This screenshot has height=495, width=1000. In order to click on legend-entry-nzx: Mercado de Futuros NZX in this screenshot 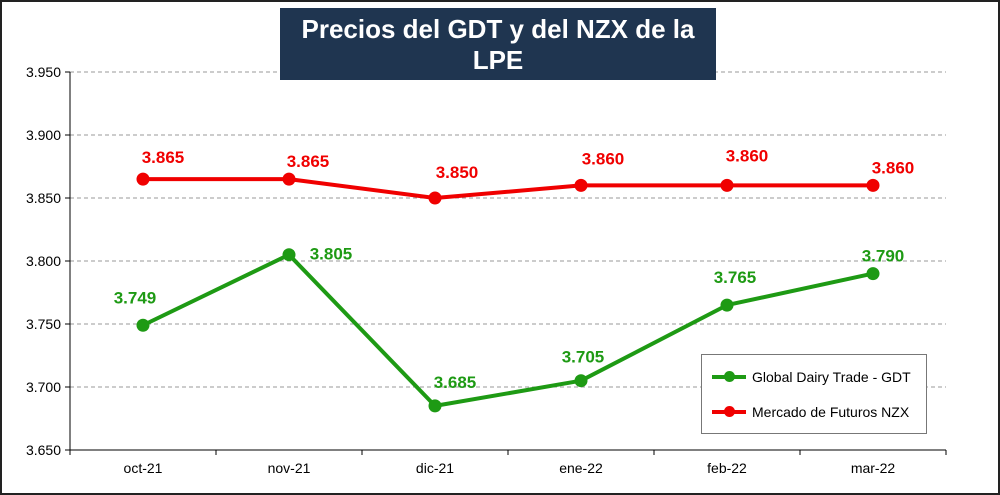, I will do `click(810, 412)`.